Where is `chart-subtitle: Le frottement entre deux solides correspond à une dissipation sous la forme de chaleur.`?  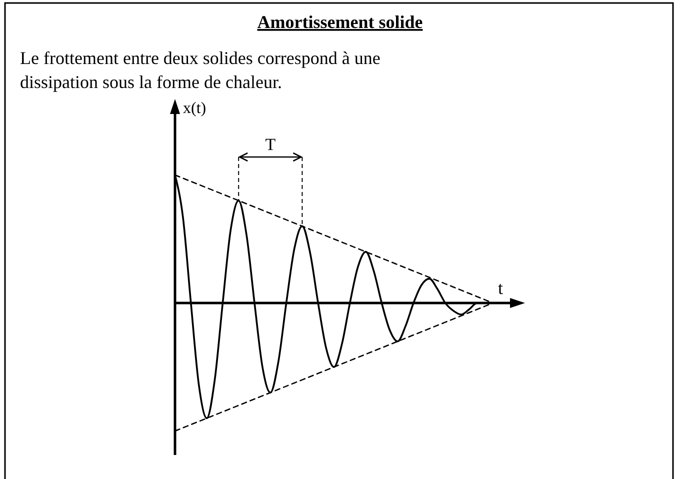 chart-subtitle: Le frottement entre deux solides correspond à une dissipation sous la forme de chaleur. is located at coordinates (200, 70).